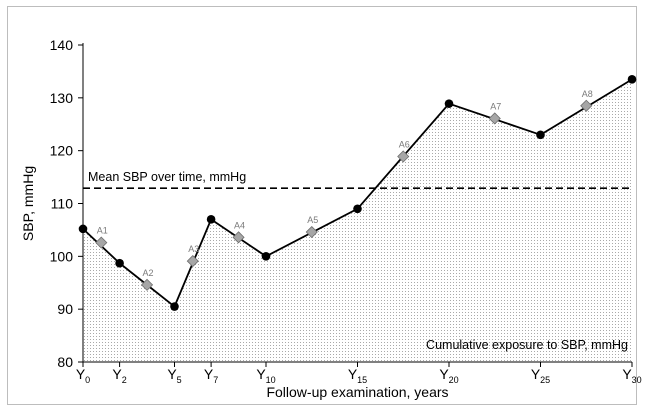 This screenshot has height=412, width=647. I want to click on area-segment-label: A3, so click(193, 249).